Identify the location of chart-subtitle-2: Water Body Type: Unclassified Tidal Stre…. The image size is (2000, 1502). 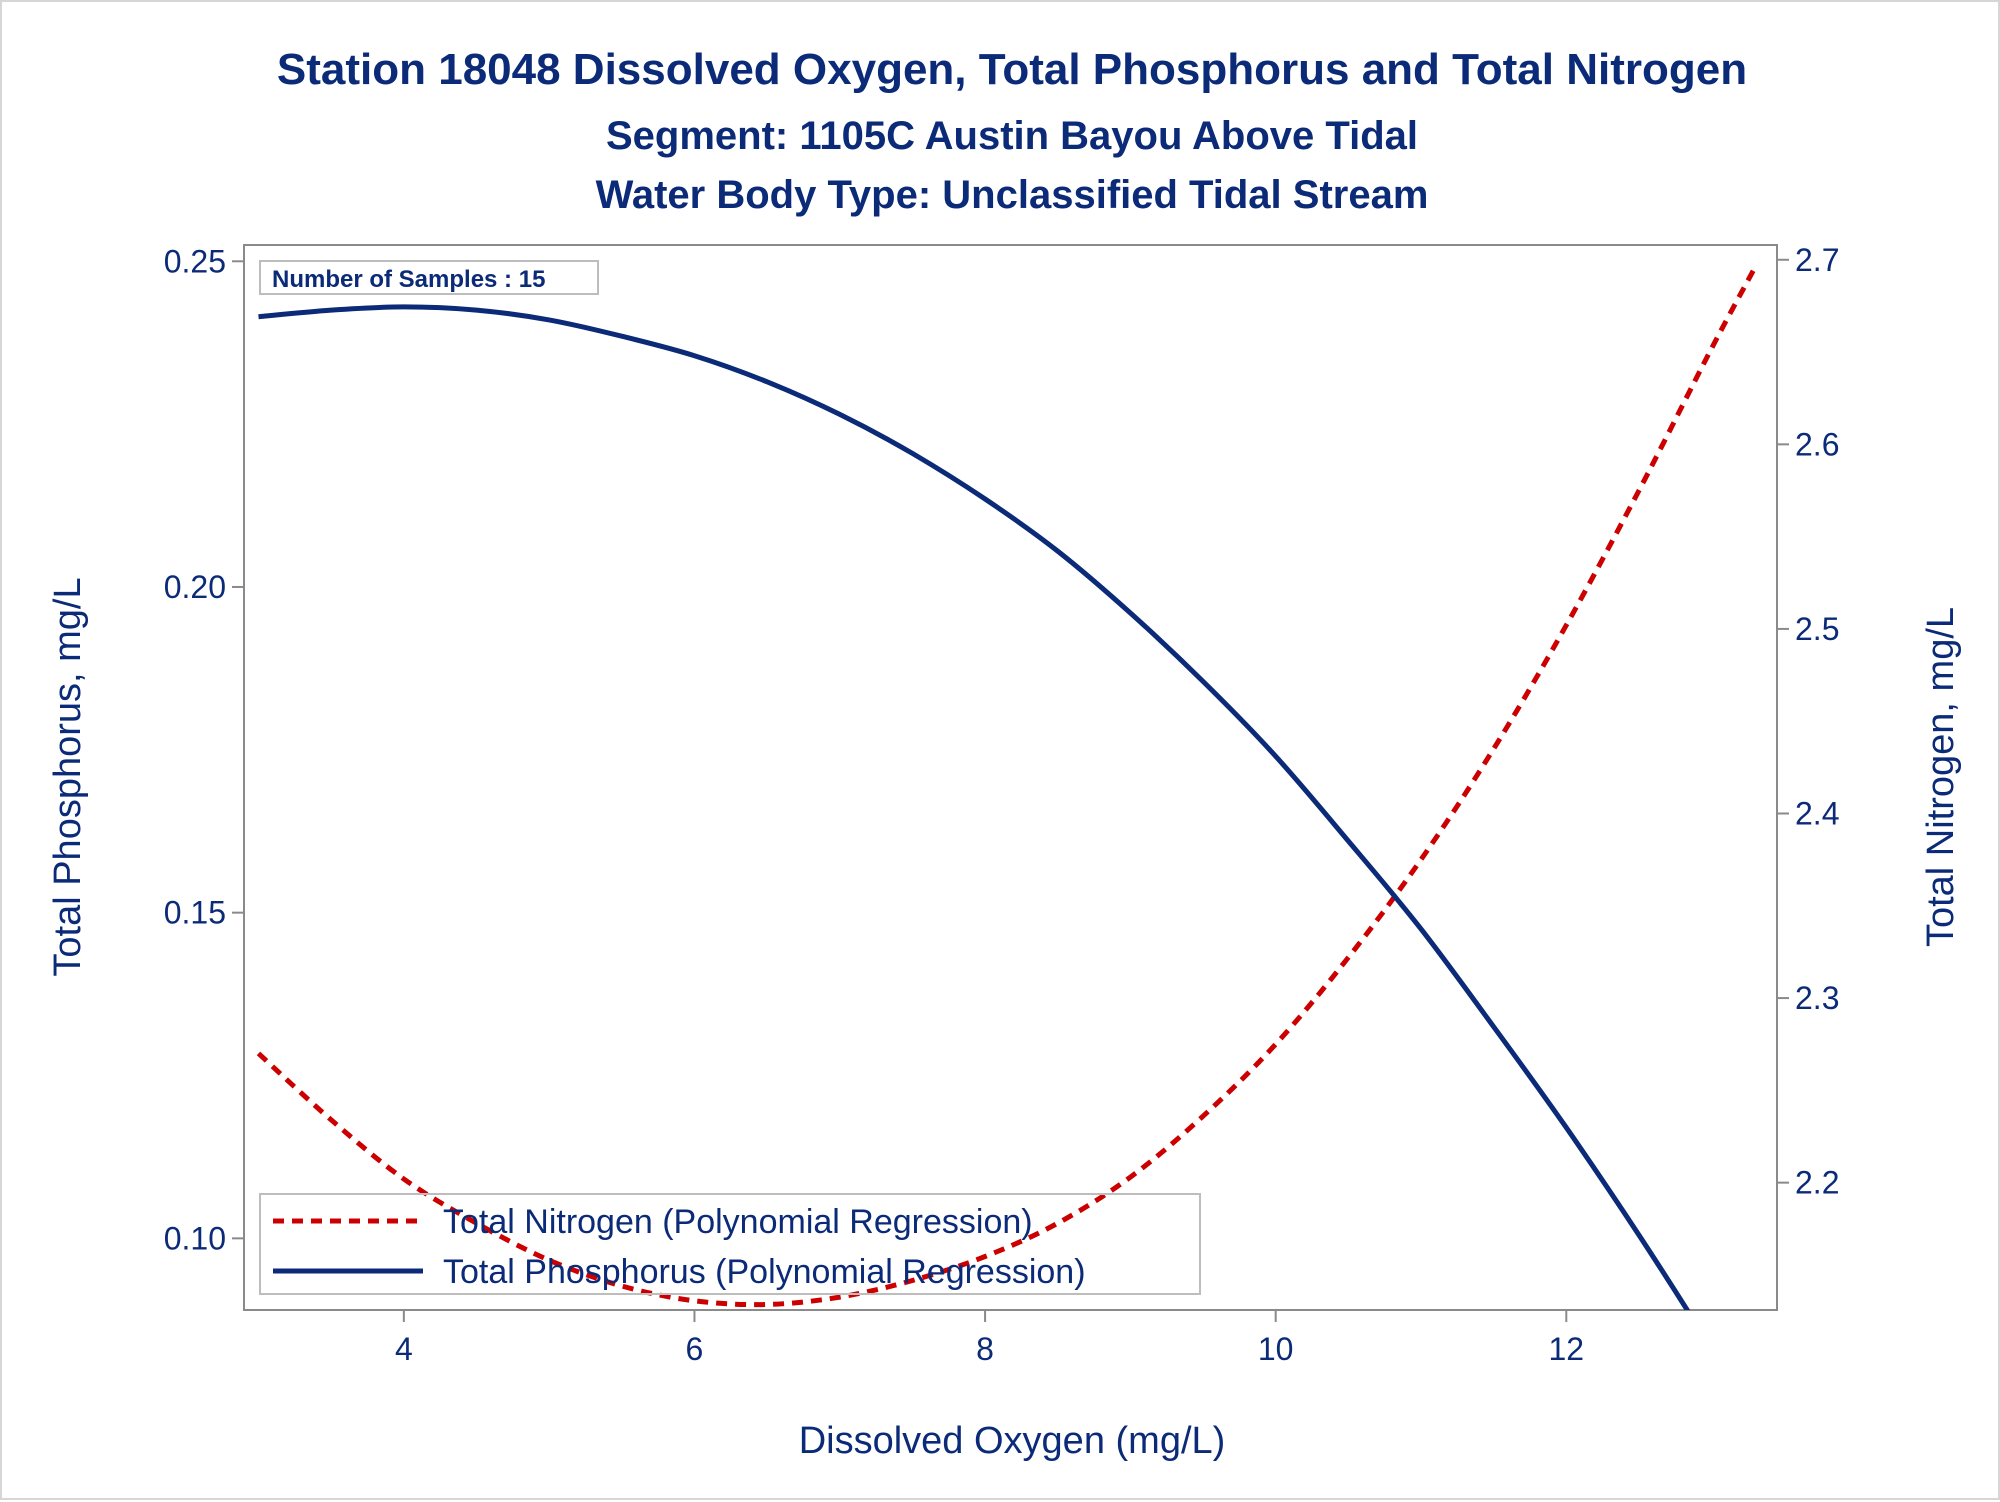
(1012, 195).